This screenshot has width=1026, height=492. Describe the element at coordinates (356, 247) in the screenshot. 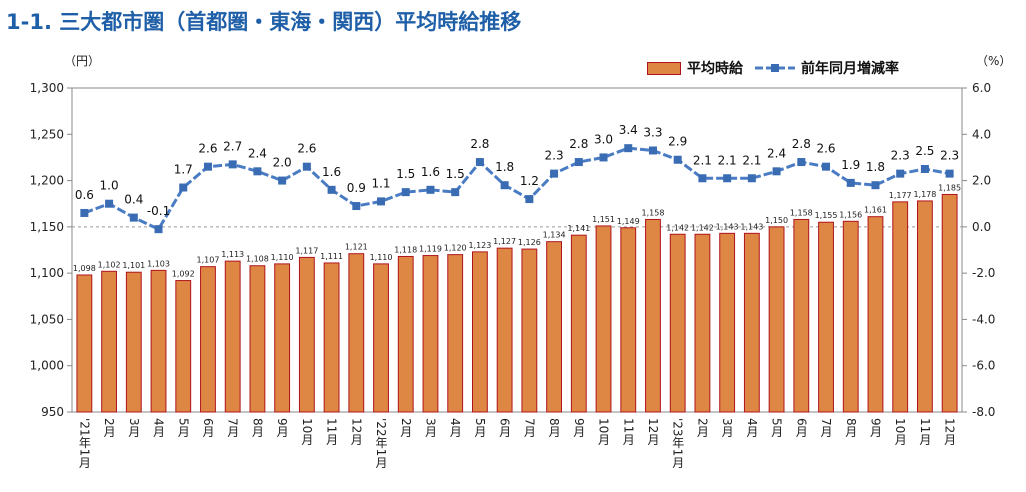

I see `bar-value-label: 1,121` at that location.